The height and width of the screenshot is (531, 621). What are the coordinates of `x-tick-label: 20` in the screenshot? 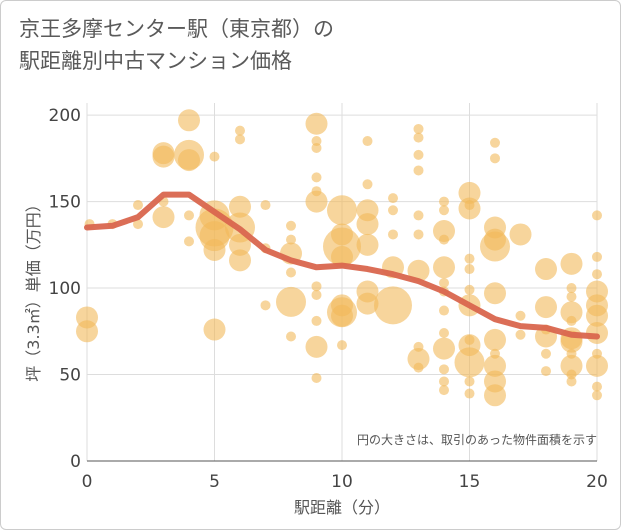 It's located at (597, 482).